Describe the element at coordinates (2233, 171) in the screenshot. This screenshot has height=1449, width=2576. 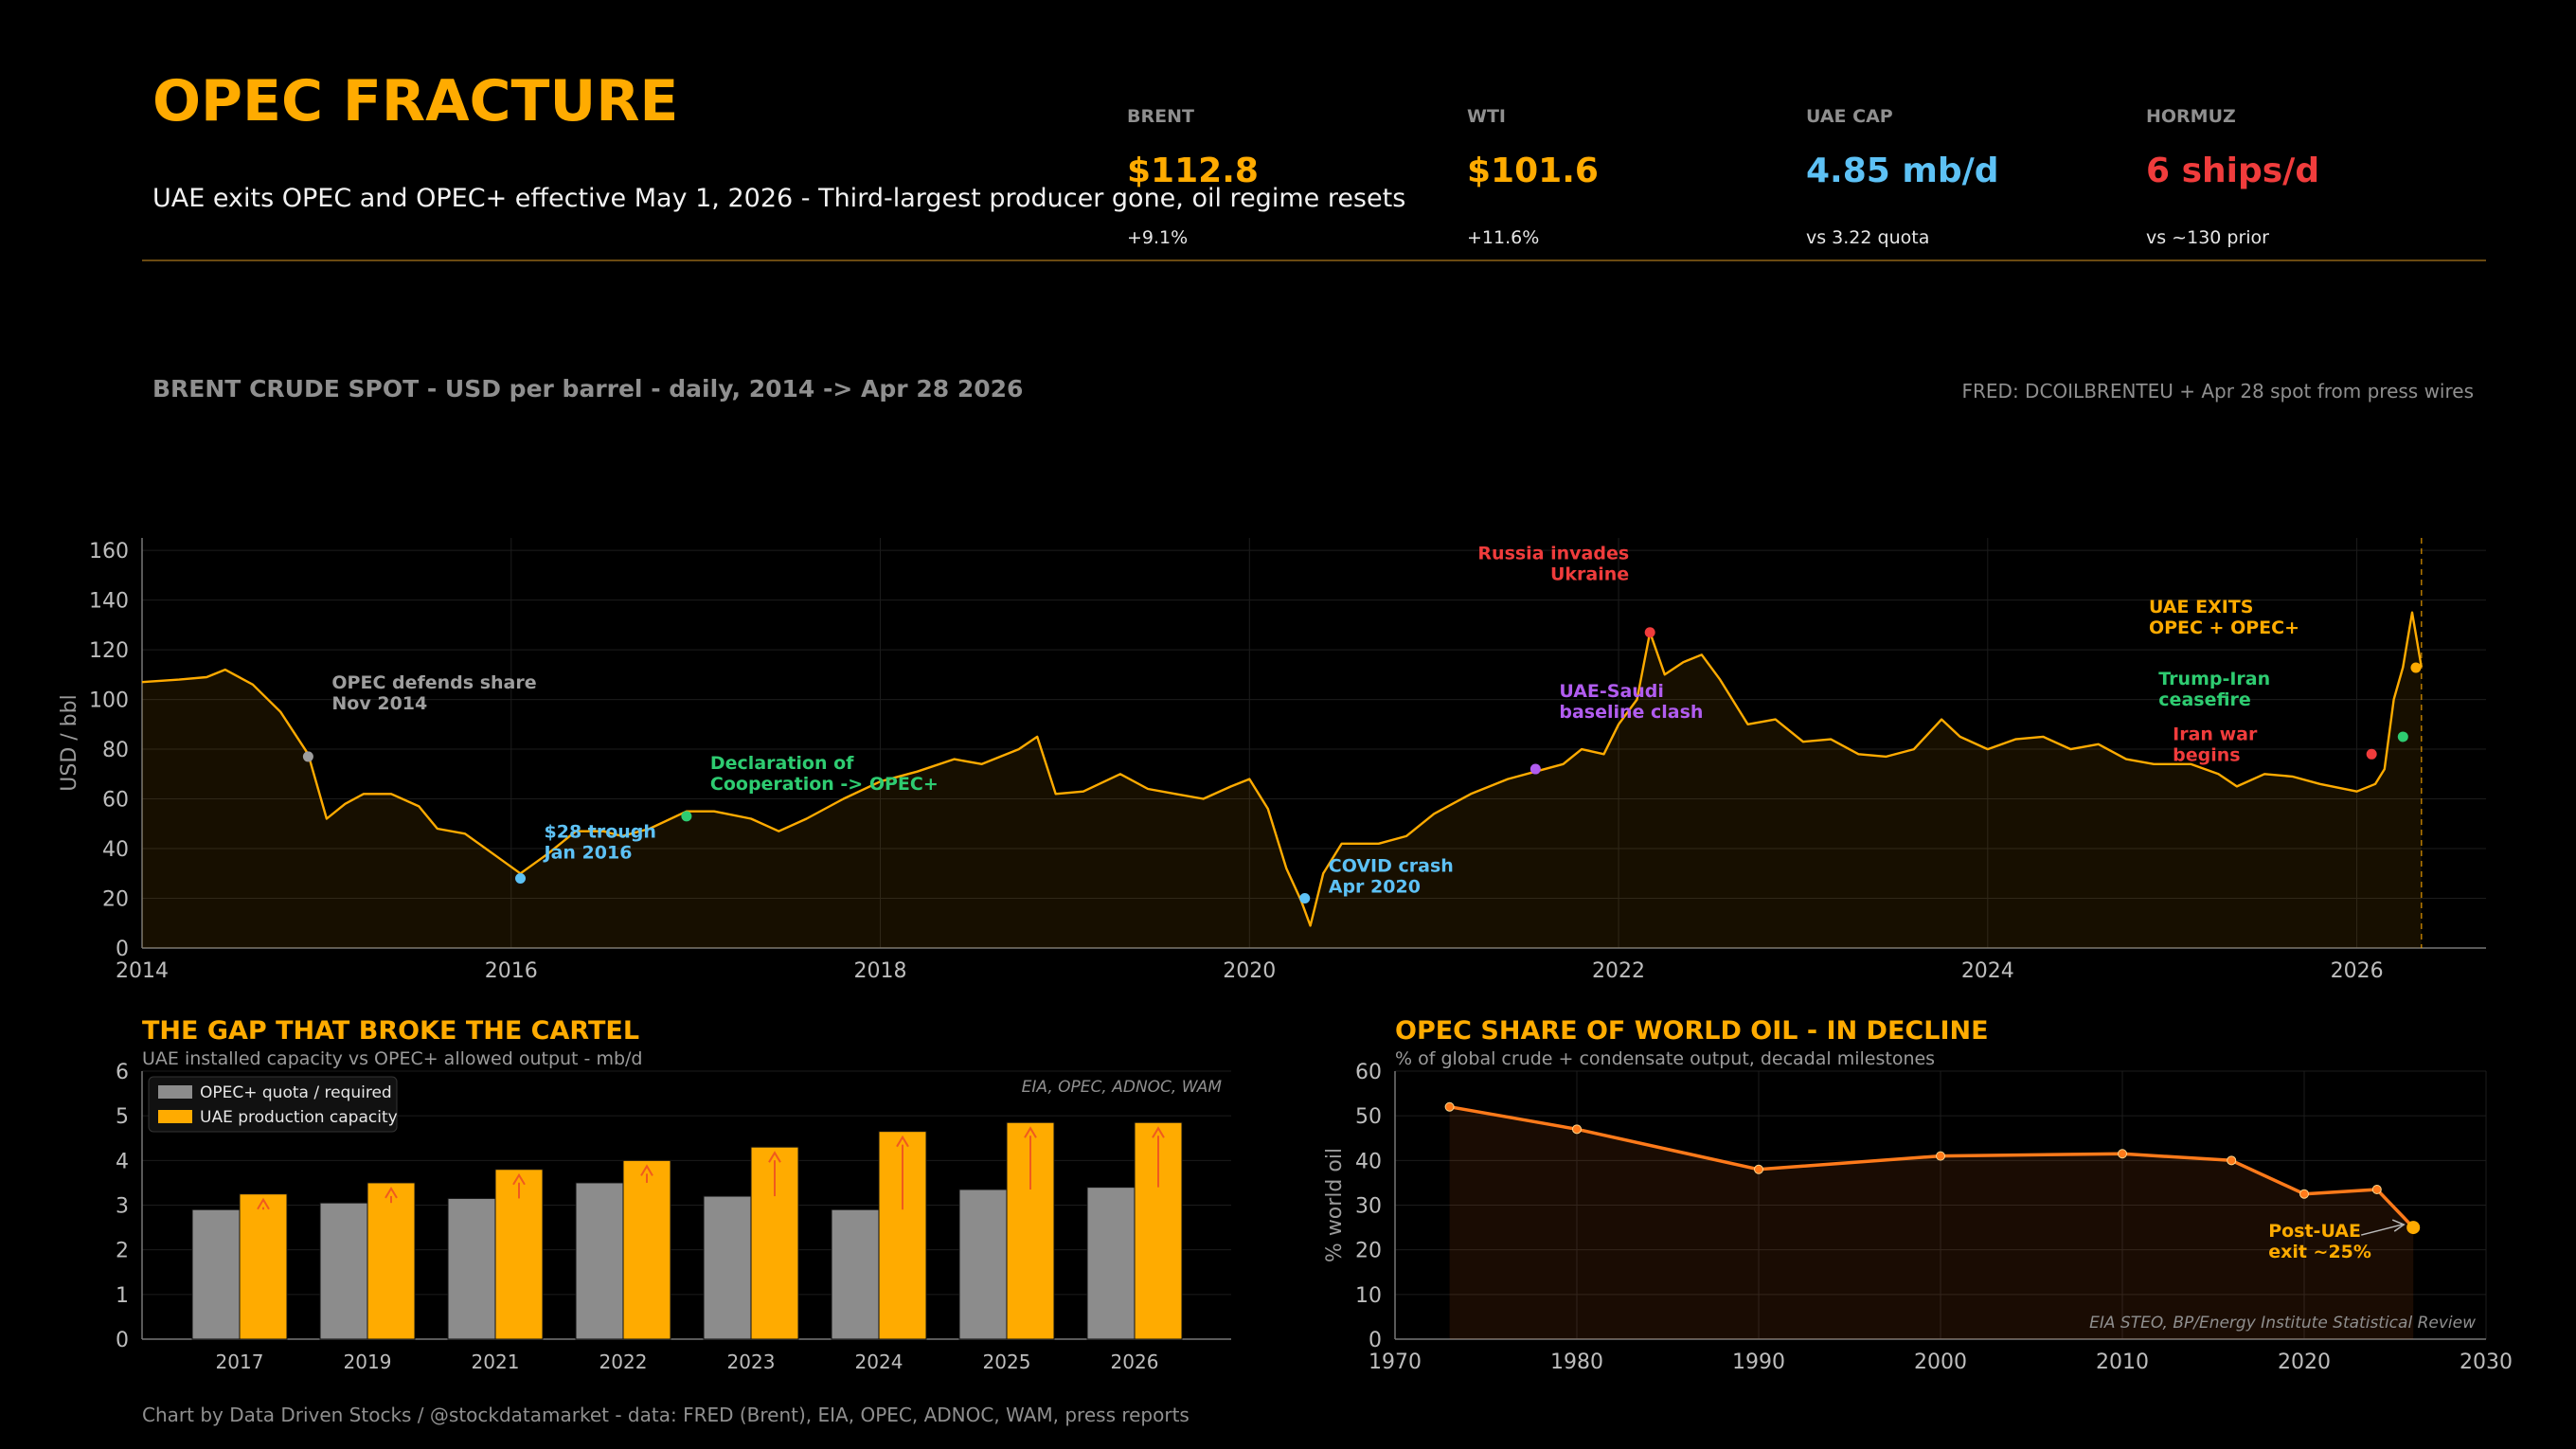
I see `kpi-hormuz-value: 6 ships/d` at that location.